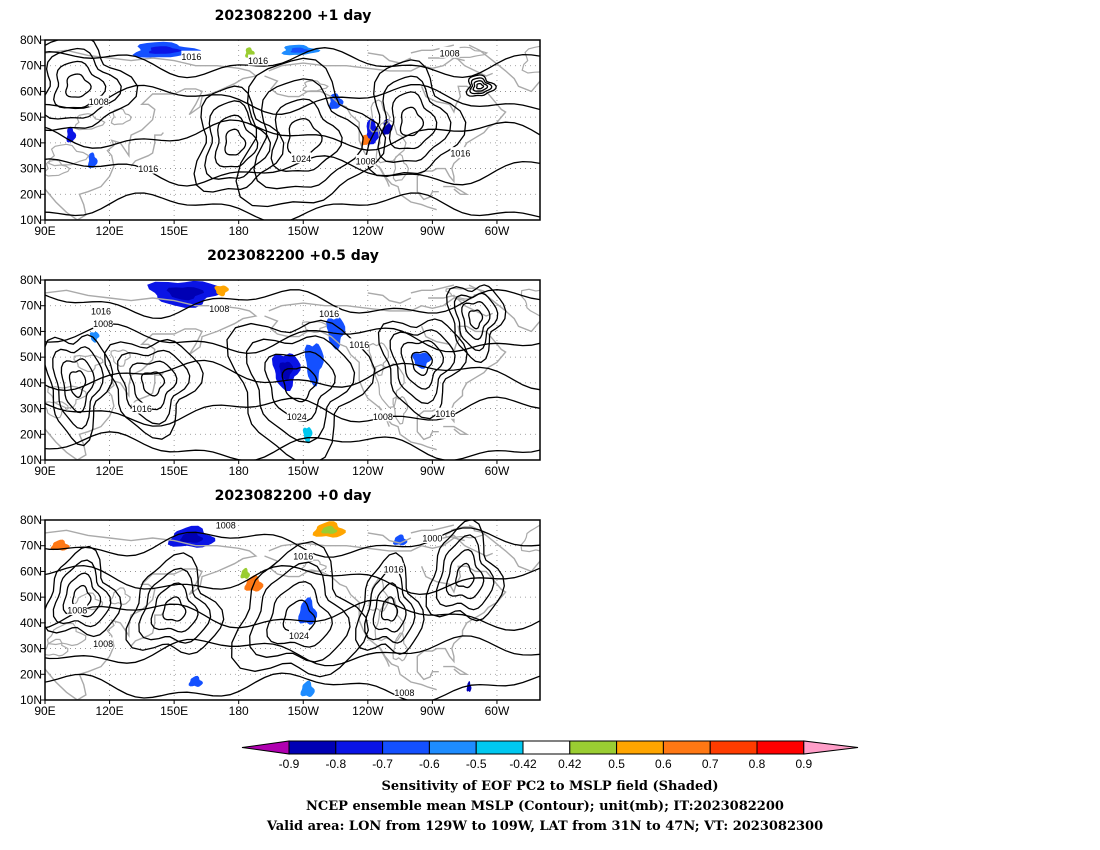  Describe the element at coordinates (31, 220) in the screenshot. I see `lat-tick-label: 10N` at that location.